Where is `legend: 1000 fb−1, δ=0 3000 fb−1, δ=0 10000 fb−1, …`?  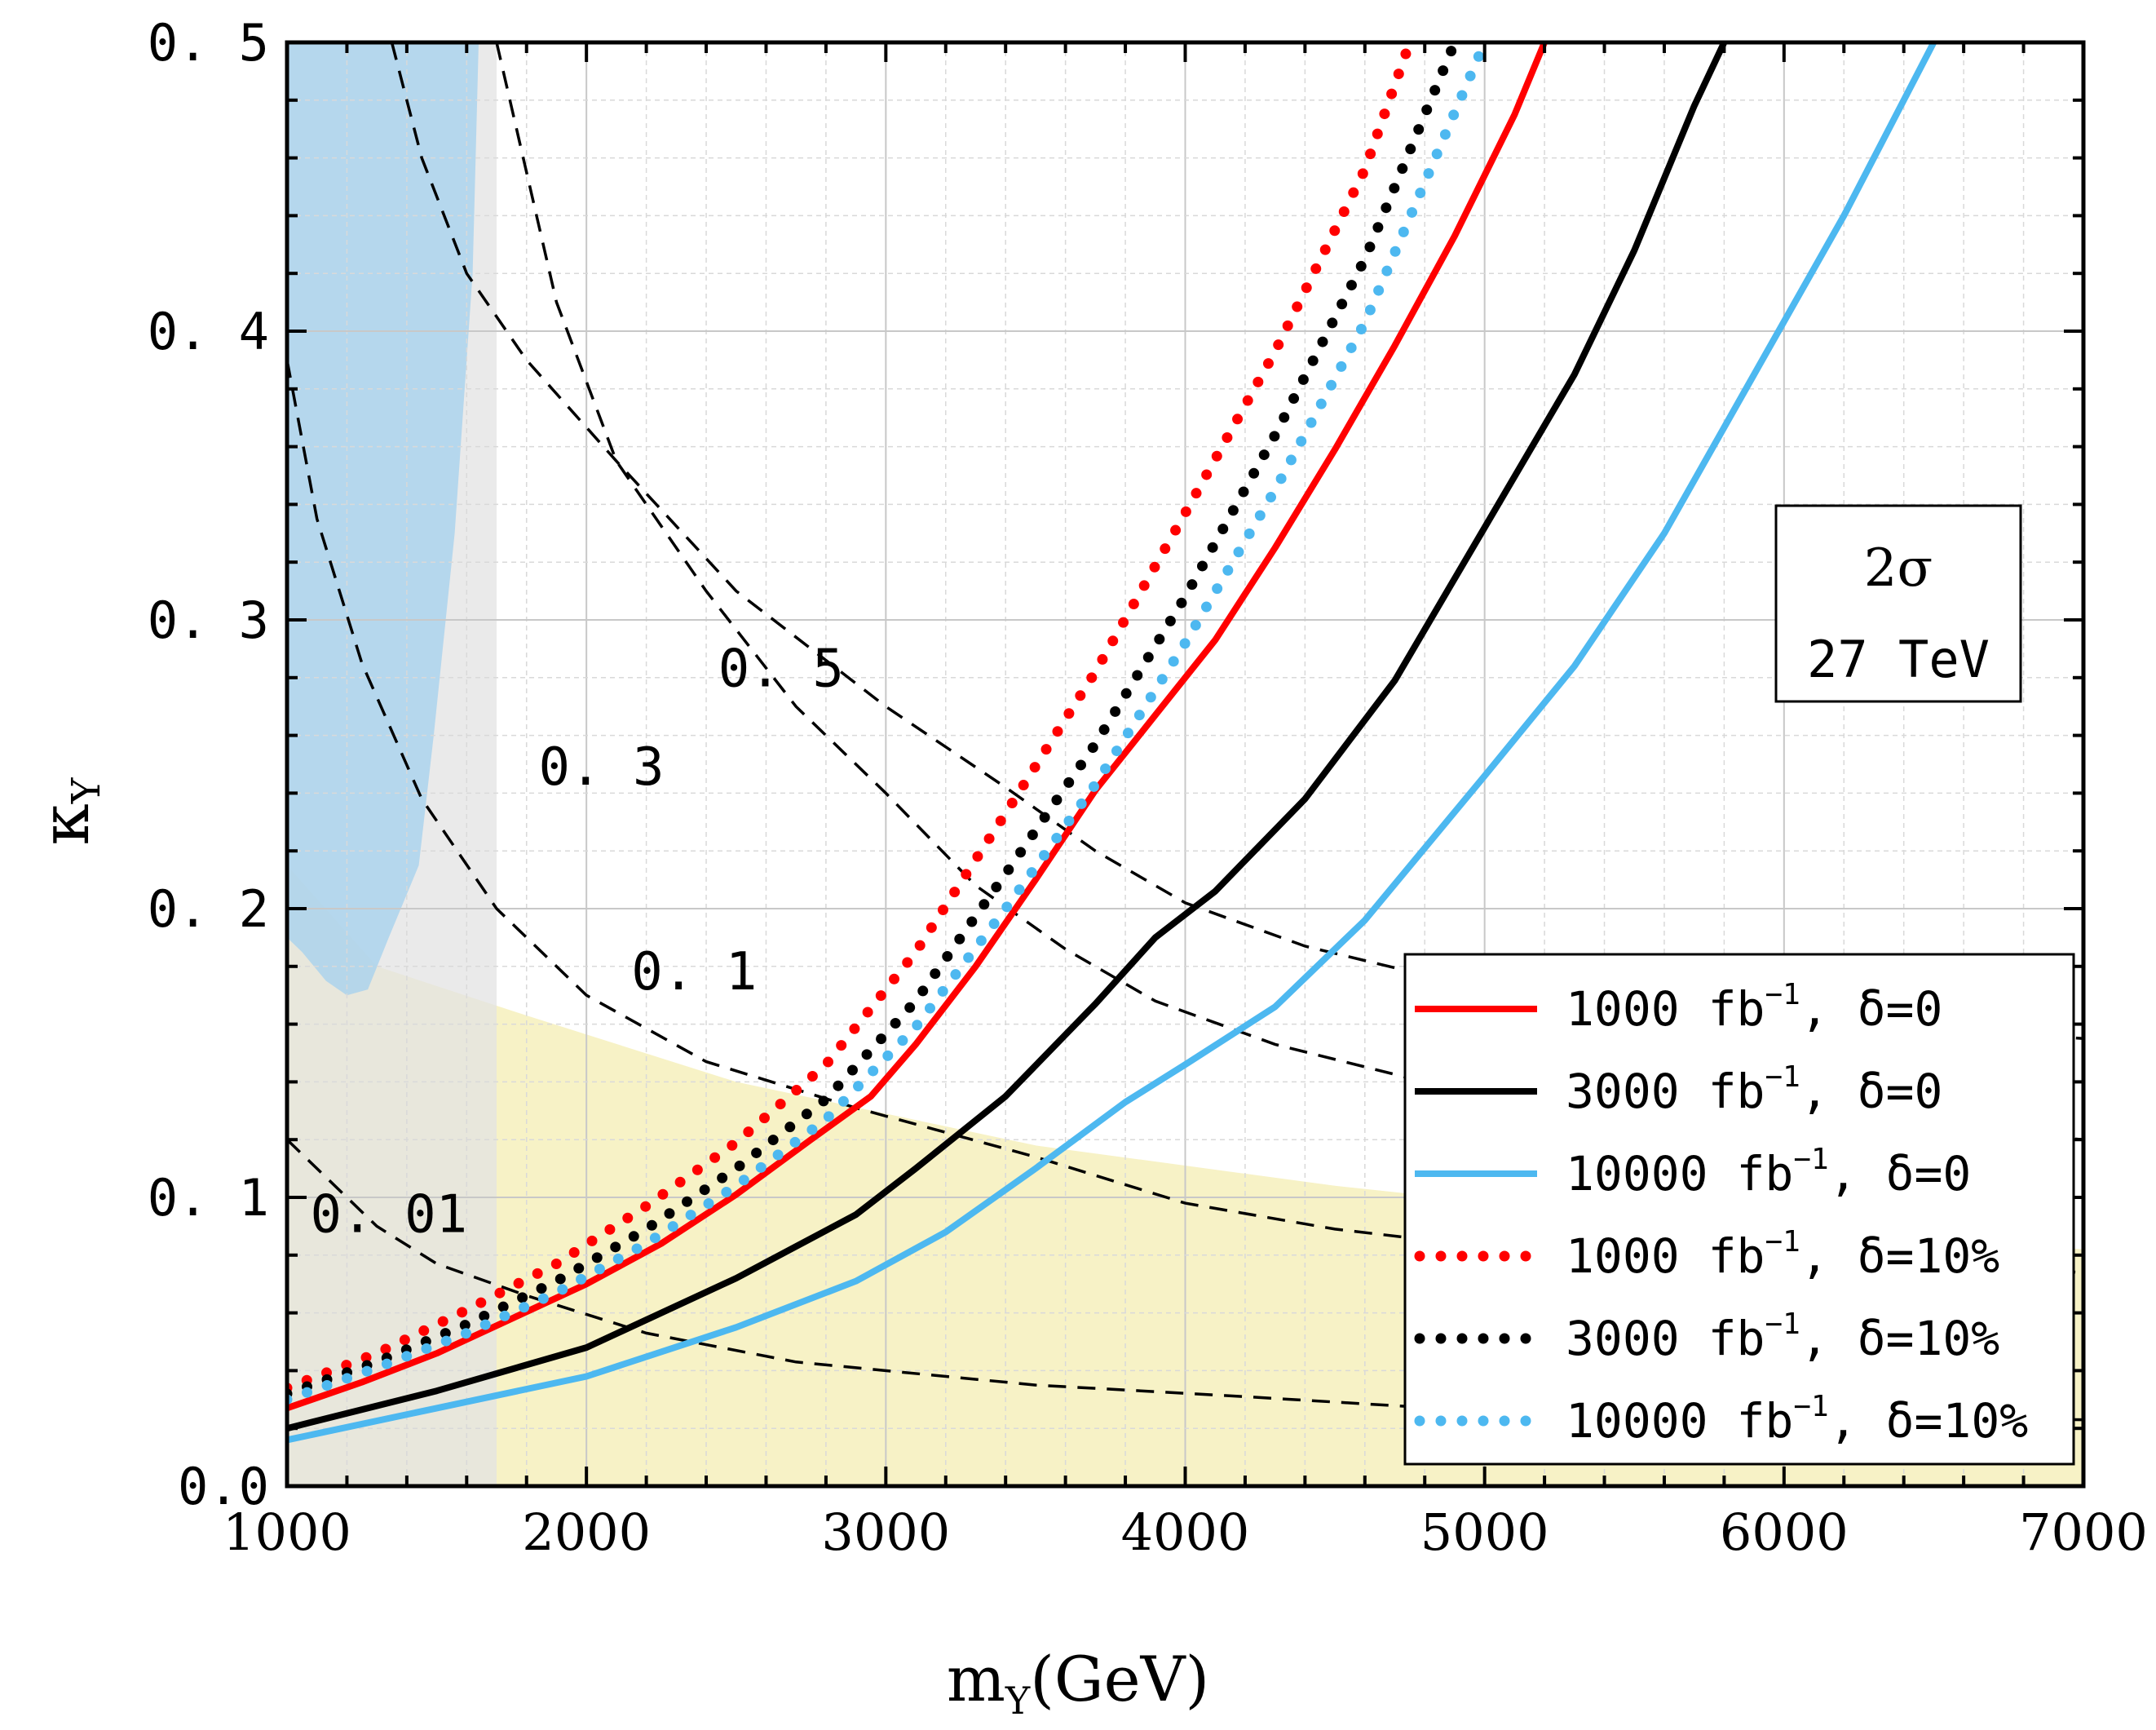 legend: 1000 fb−1, δ=0 3000 fb−1, δ=0 10000 fb−1, … is located at coordinates (1739, 1209).